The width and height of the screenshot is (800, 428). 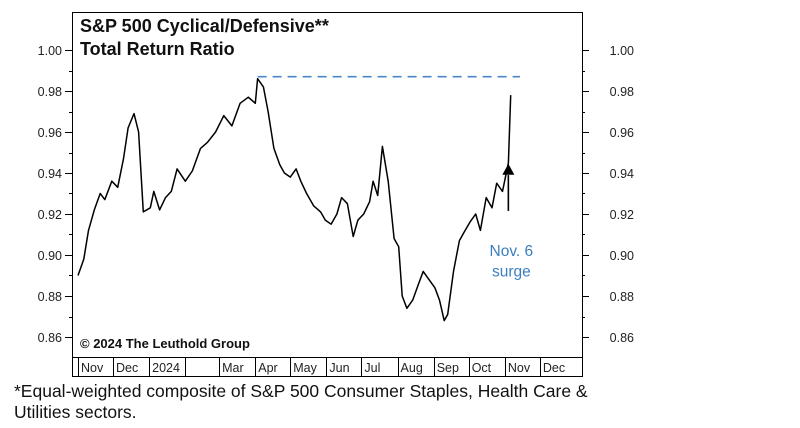 What do you see at coordinates (204, 26) in the screenshot?
I see `chart-title: S&P 500 Cyclical/Defensive**` at bounding box center [204, 26].